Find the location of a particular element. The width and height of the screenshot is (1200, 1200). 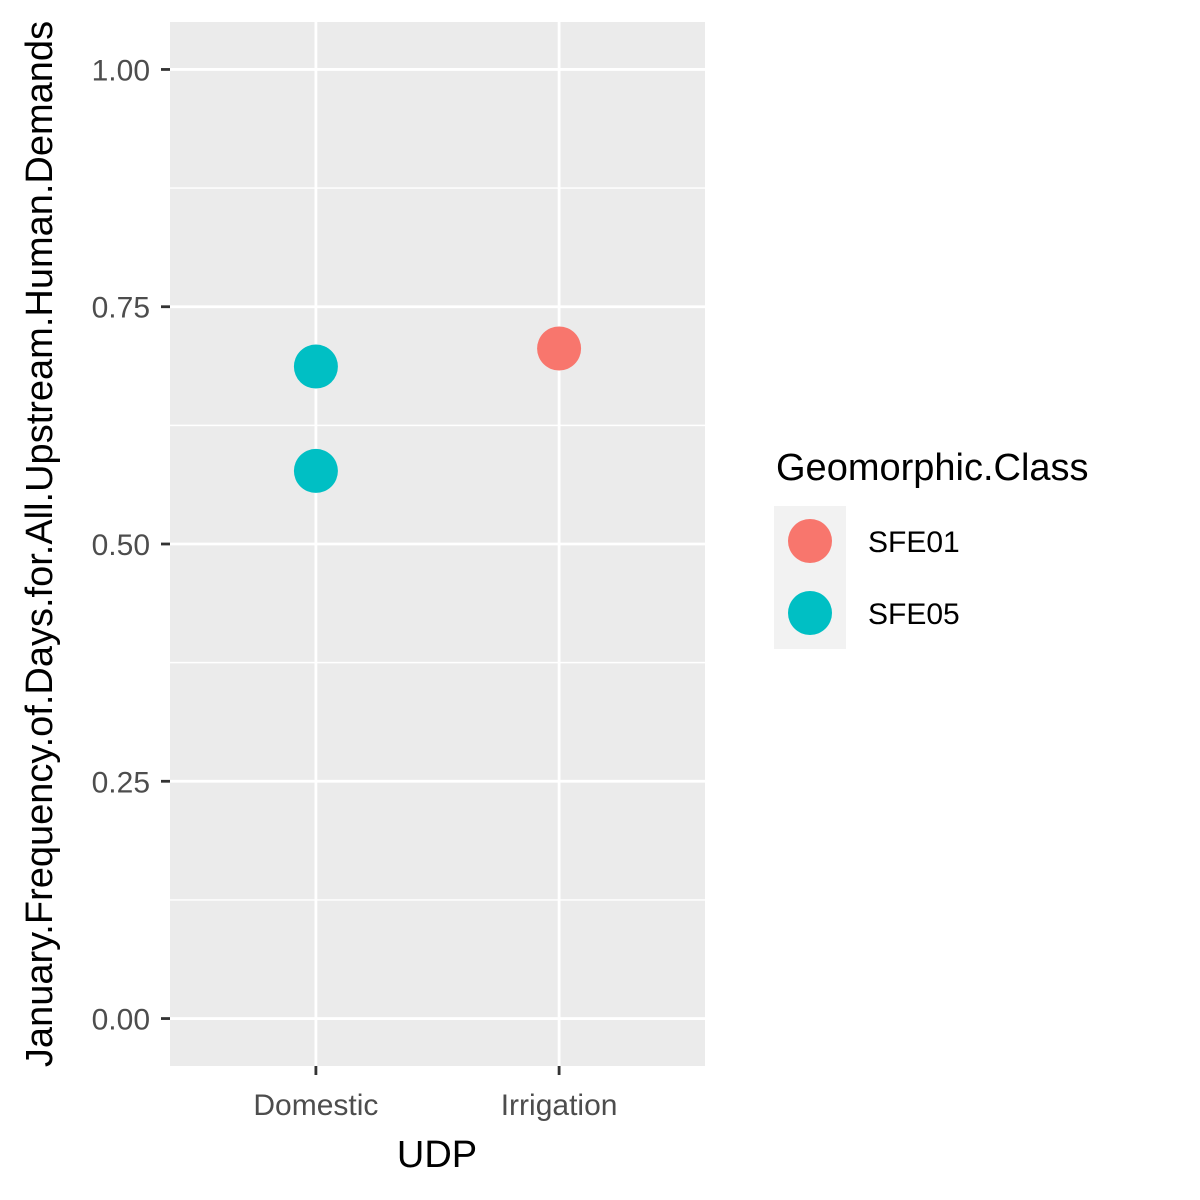

x-tick-label: Irrigation is located at coordinates (559, 1105).